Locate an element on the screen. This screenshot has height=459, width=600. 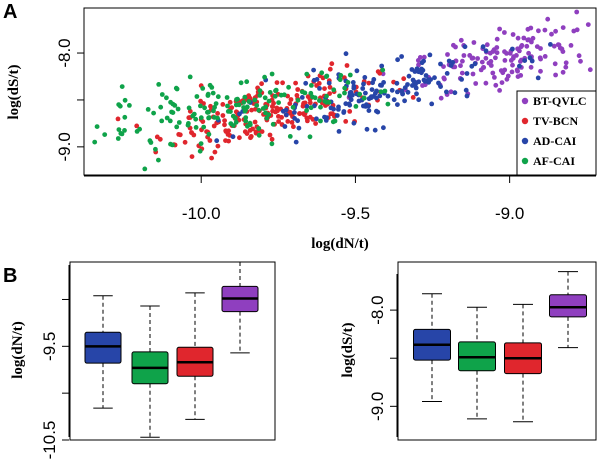
legend-marker-af-cai is located at coordinates (525, 161).